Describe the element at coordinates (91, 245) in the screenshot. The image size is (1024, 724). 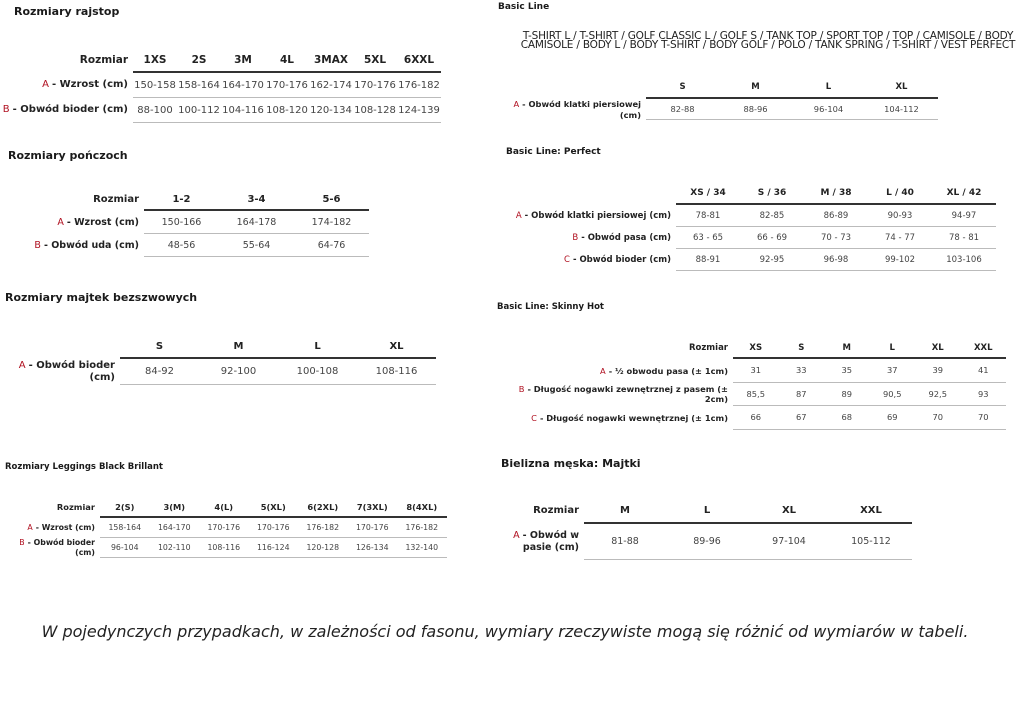
I see `measurement-name: - Obwód uda (cm)` at that location.